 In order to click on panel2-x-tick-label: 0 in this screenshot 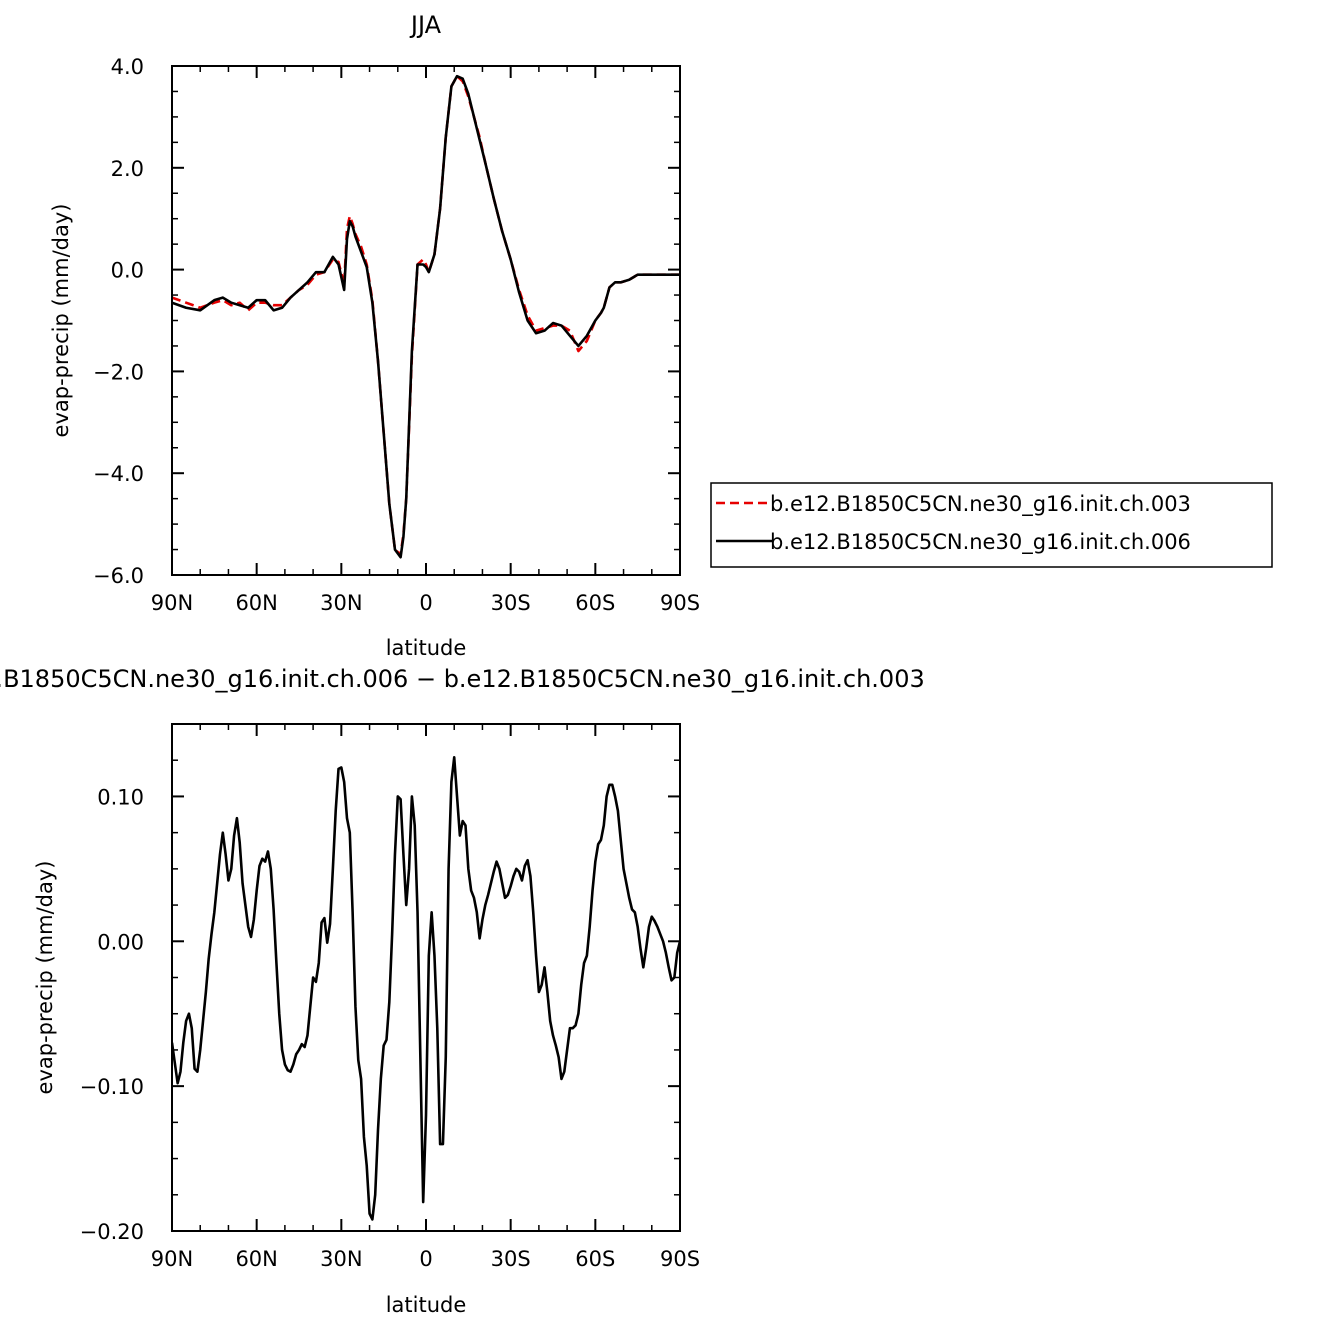, I will do `click(425, 1259)`.